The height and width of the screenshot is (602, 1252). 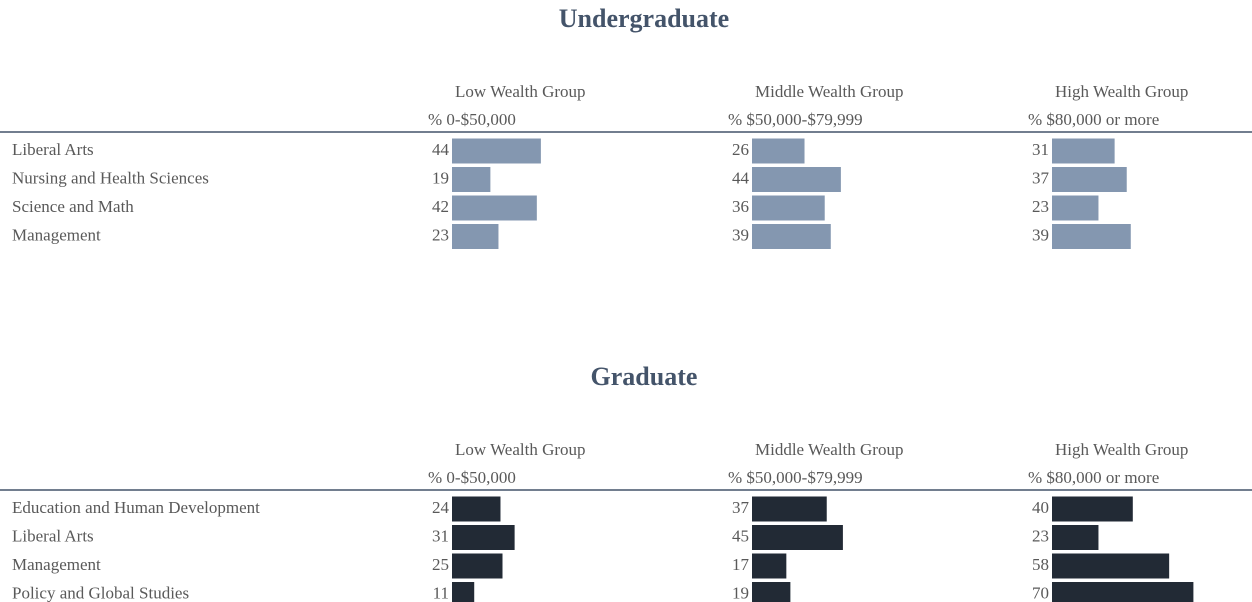 I want to click on value-label: 24, so click(x=441, y=507).